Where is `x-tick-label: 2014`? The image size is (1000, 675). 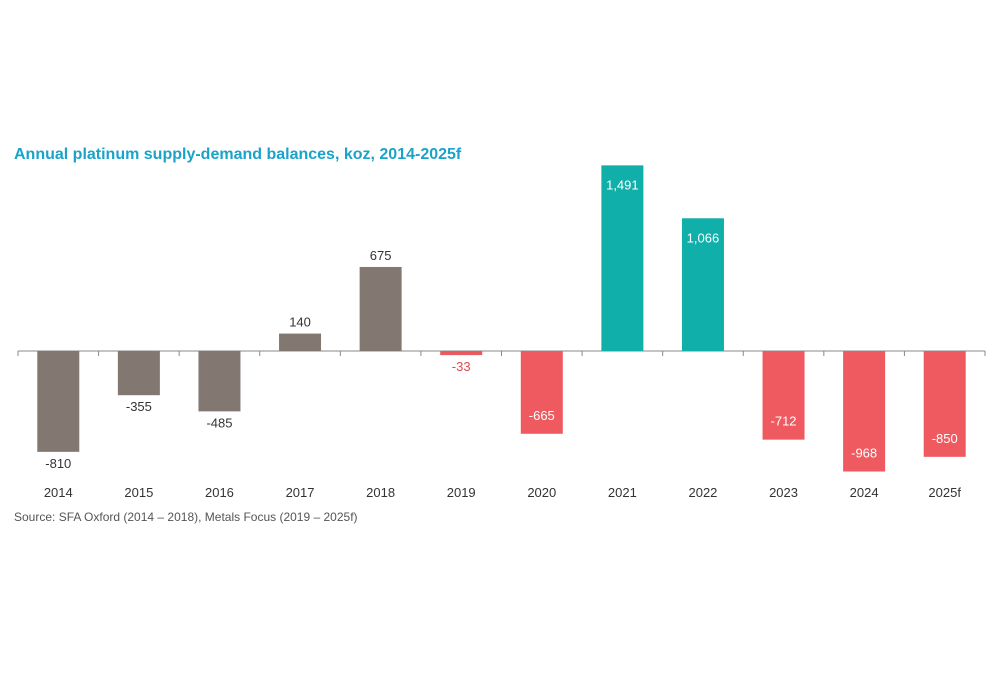 x-tick-label: 2014 is located at coordinates (58, 492).